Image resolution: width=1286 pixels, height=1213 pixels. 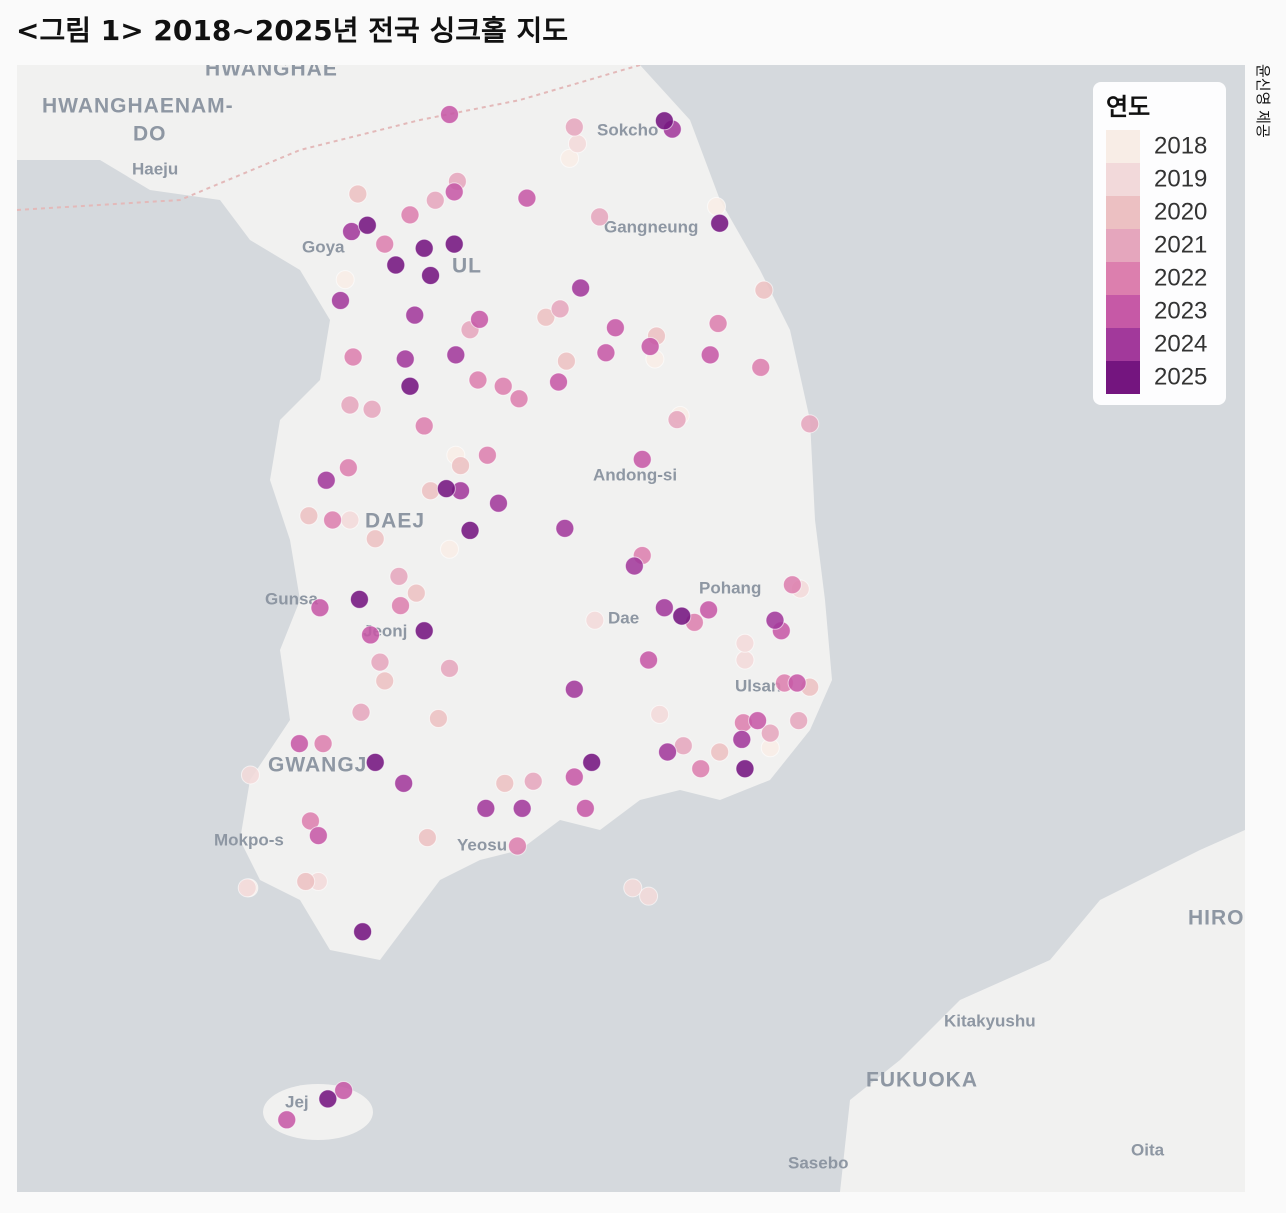 I want to click on map-label: Andong-si, so click(x=635, y=474).